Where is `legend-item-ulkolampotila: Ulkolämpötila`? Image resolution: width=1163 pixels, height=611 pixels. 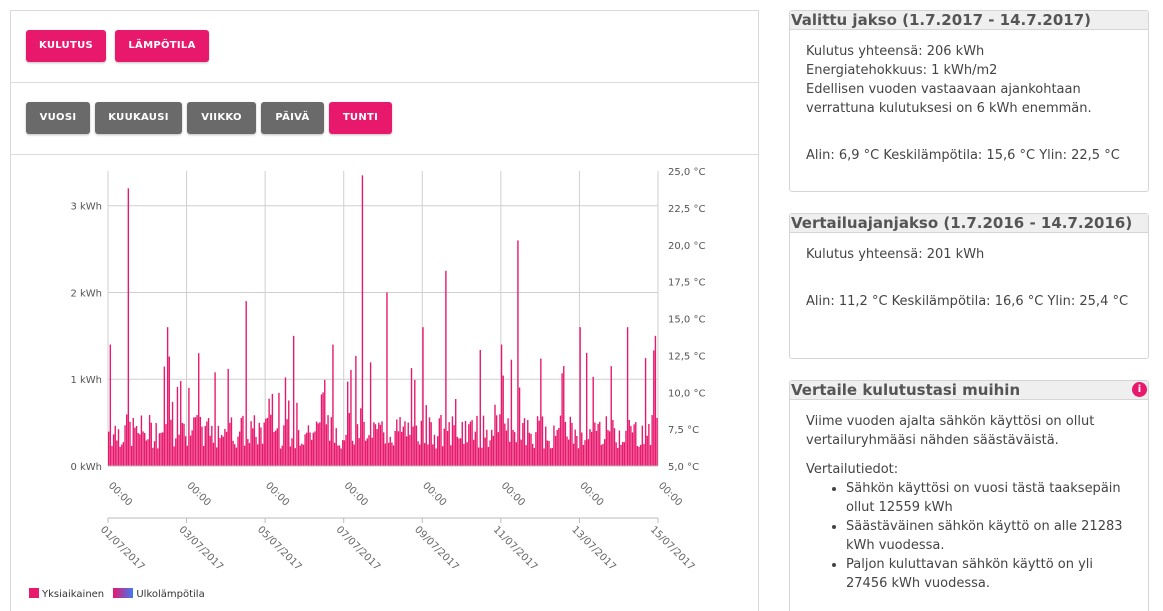 legend-item-ulkolampotila: Ulkolämpötila is located at coordinates (159, 594).